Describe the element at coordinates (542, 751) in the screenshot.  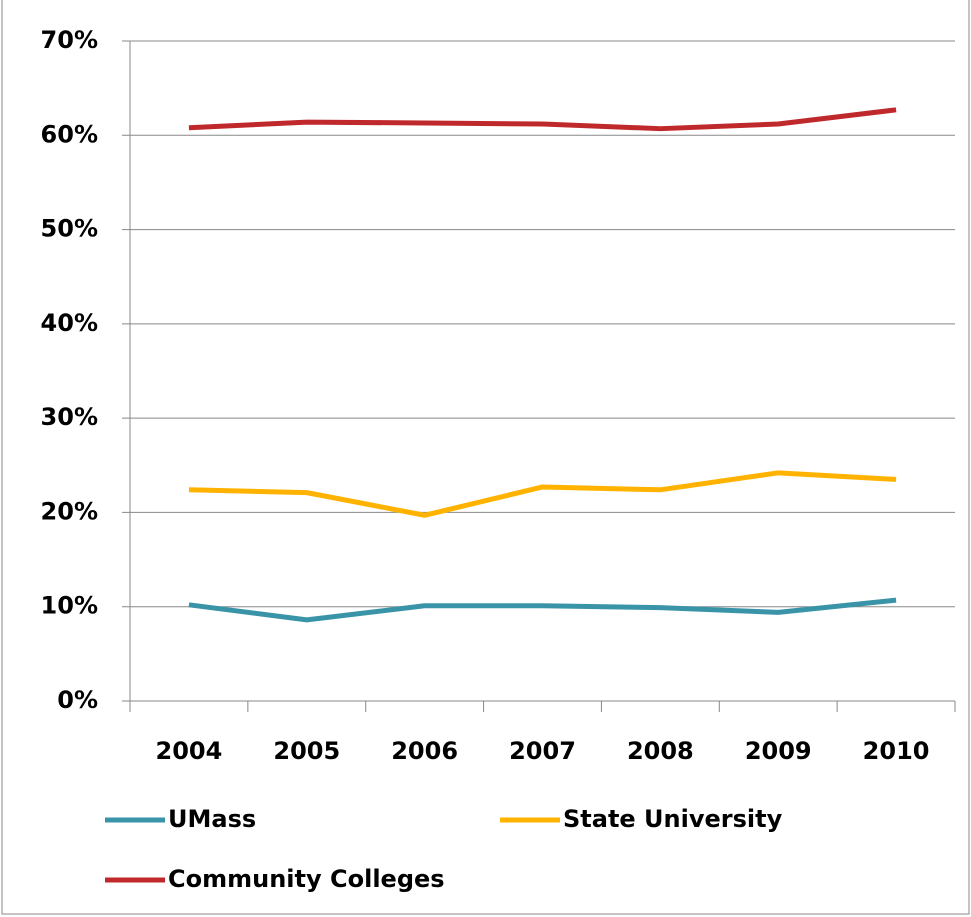
I see `x-tick-label: 2007` at that location.